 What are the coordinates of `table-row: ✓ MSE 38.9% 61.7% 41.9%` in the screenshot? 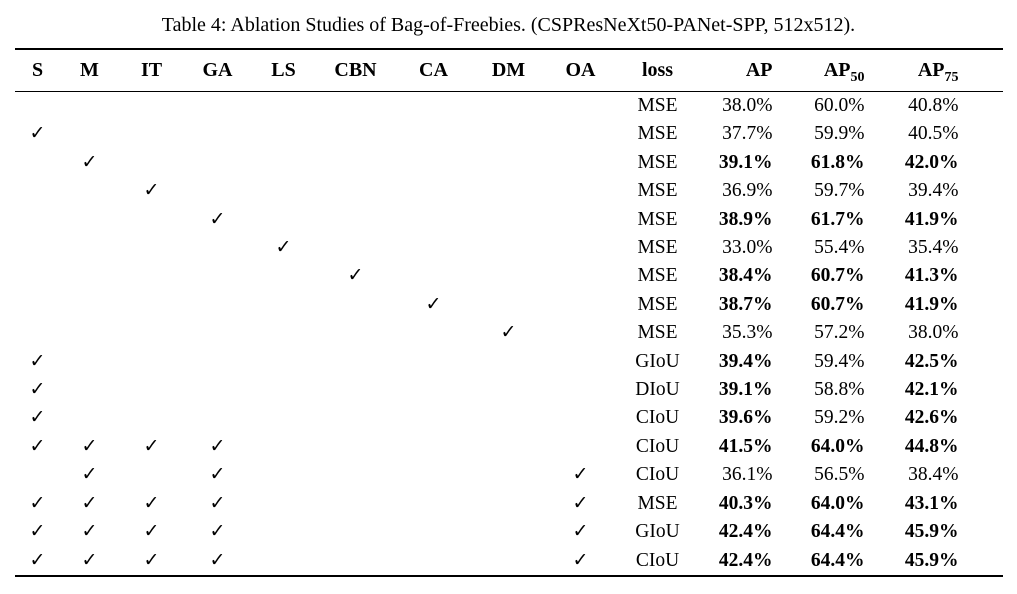 It's located at (509, 220).